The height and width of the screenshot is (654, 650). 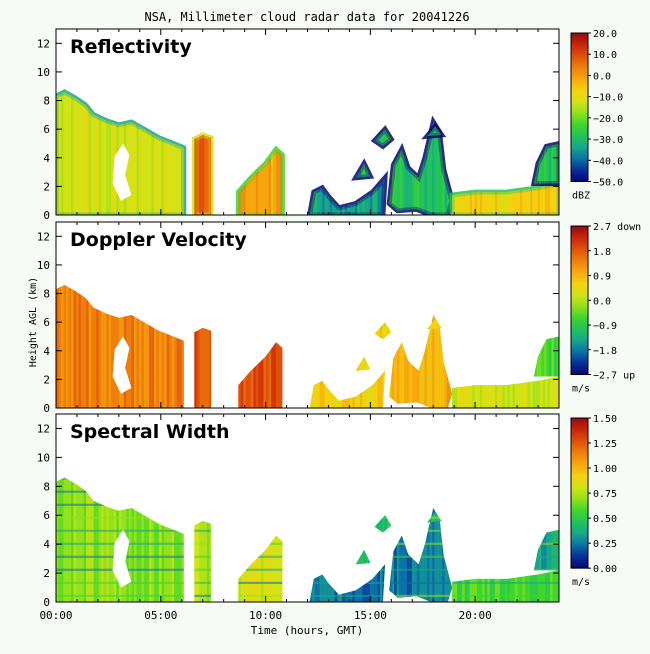 What do you see at coordinates (150, 432) in the screenshot?
I see `panel-title: Spectral Width` at bounding box center [150, 432].